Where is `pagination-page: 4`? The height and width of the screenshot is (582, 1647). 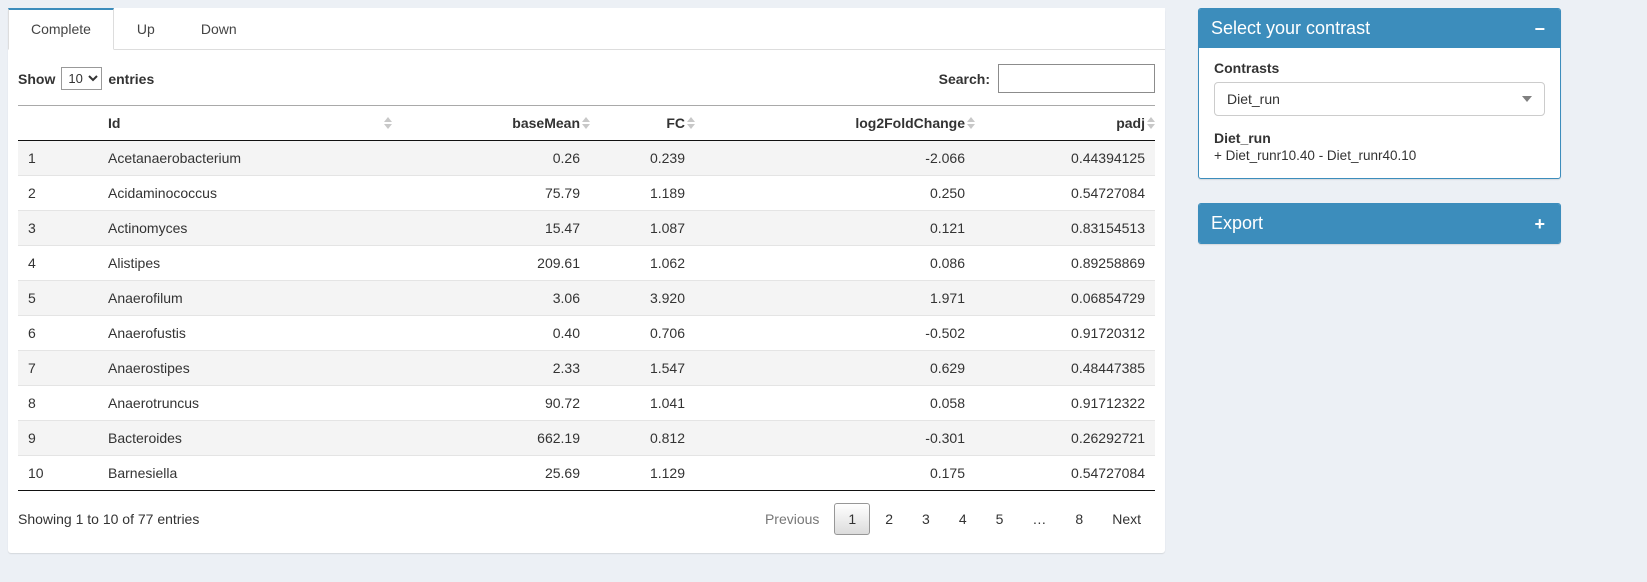 pagination-page: 4 is located at coordinates (962, 519).